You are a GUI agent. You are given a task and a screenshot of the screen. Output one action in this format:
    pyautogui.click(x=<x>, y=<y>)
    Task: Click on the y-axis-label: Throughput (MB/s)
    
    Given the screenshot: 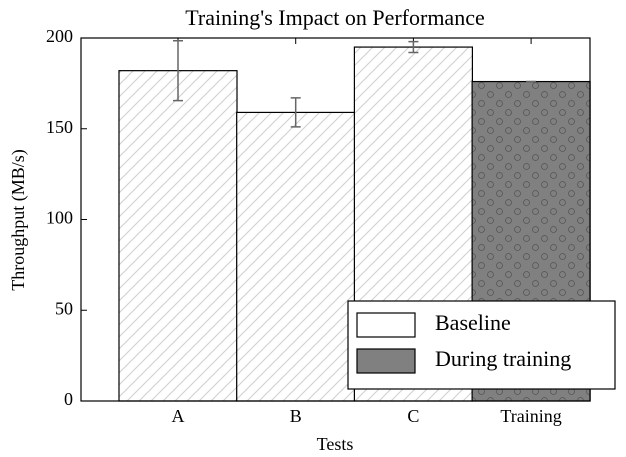 What is the action you would take?
    pyautogui.click(x=18, y=220)
    